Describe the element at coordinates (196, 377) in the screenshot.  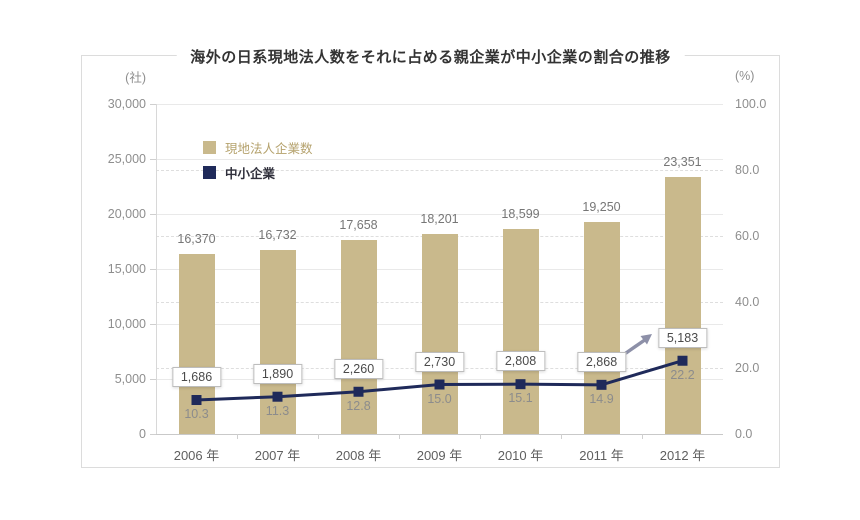
I see `line-value-box: 1,686` at that location.